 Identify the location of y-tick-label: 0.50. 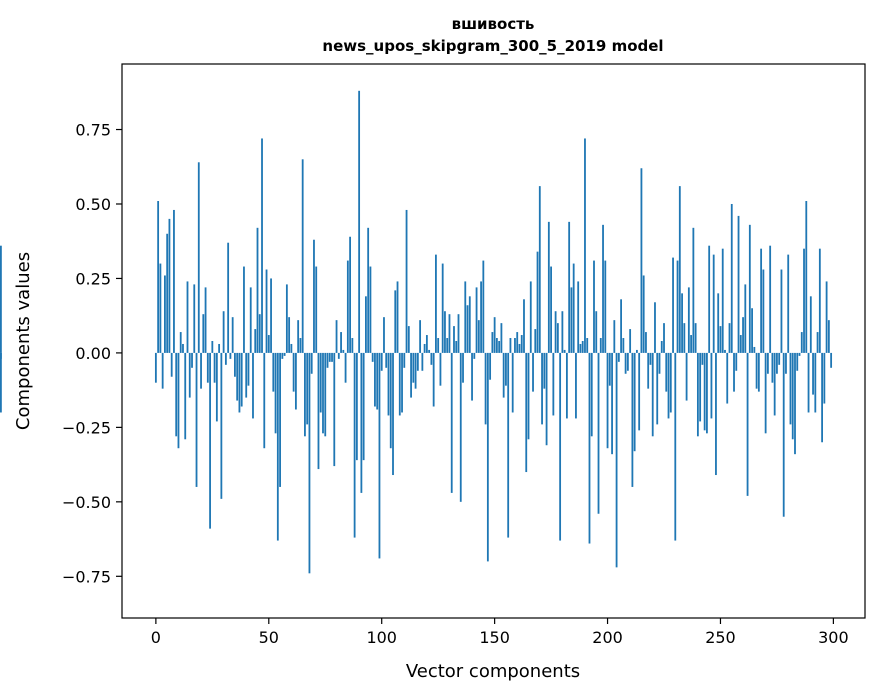
(93, 204).